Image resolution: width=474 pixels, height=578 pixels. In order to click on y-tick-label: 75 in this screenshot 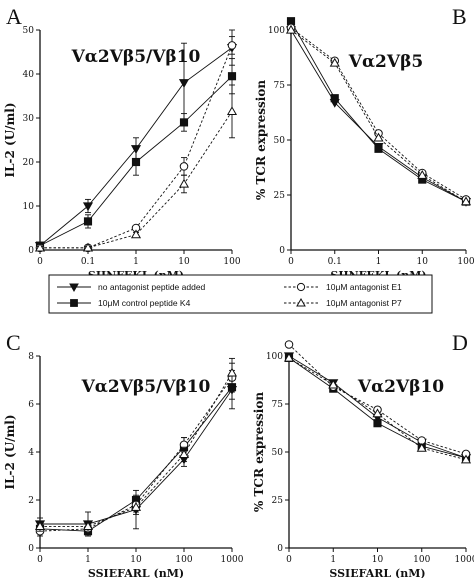, I will do `click(280, 86)`.